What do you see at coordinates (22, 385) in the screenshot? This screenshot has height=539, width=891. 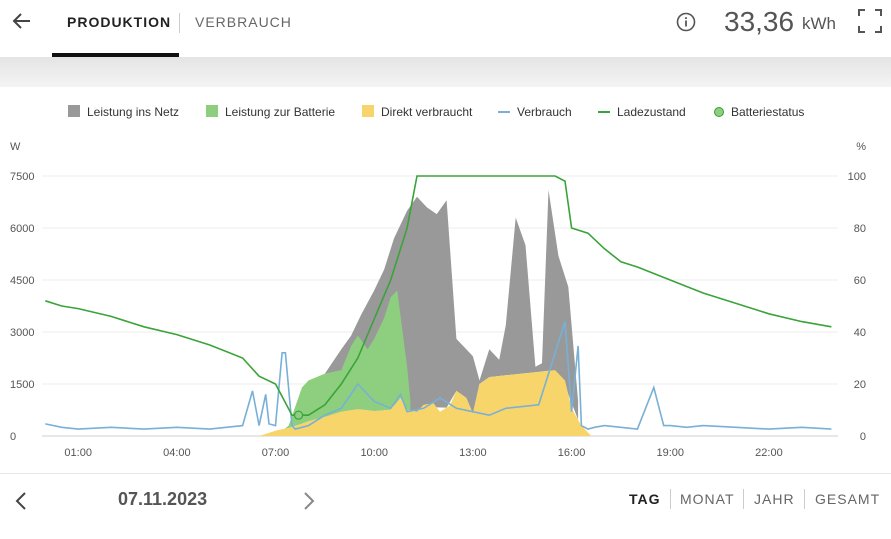 I see `y-tick-left: 1500` at bounding box center [22, 385].